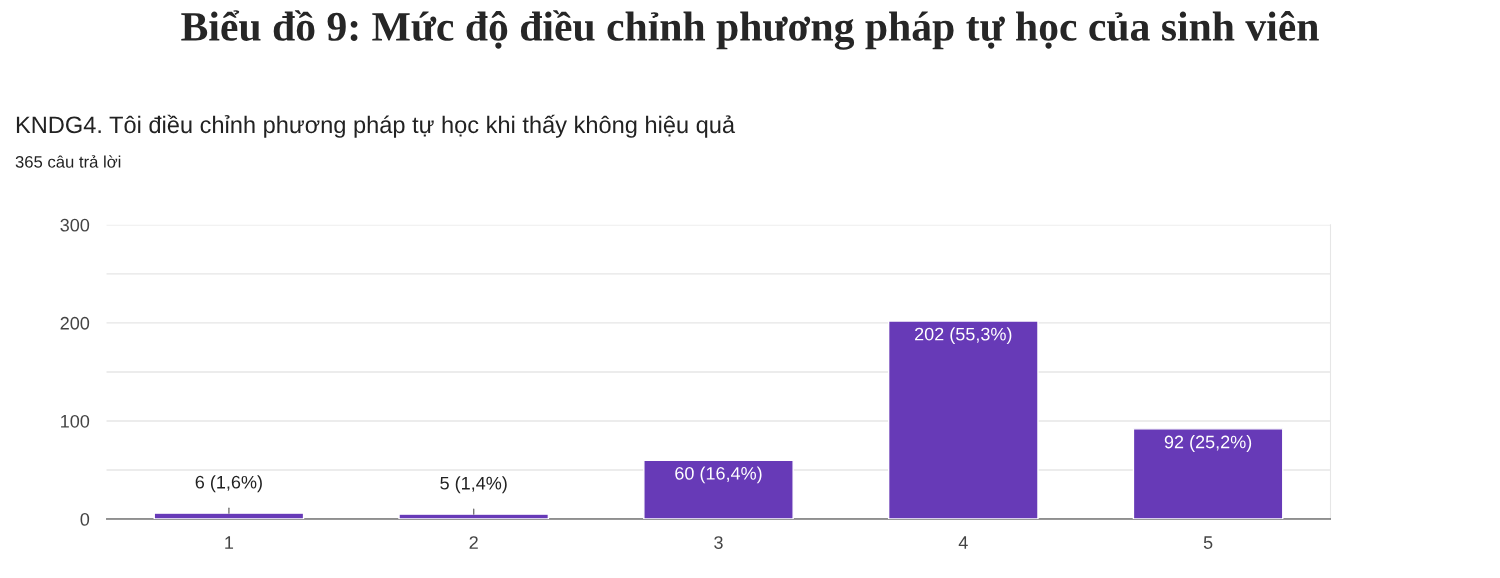 The height and width of the screenshot is (578, 1500). I want to click on text: 365 câu trả lời, so click(68, 161).